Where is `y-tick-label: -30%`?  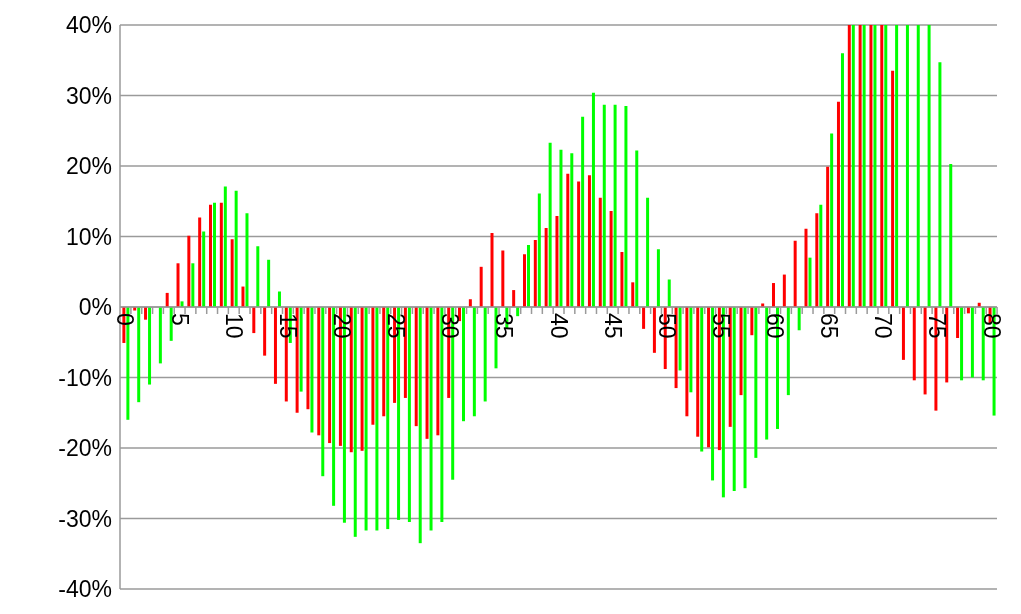 y-tick-label: -30% is located at coordinates (85, 518).